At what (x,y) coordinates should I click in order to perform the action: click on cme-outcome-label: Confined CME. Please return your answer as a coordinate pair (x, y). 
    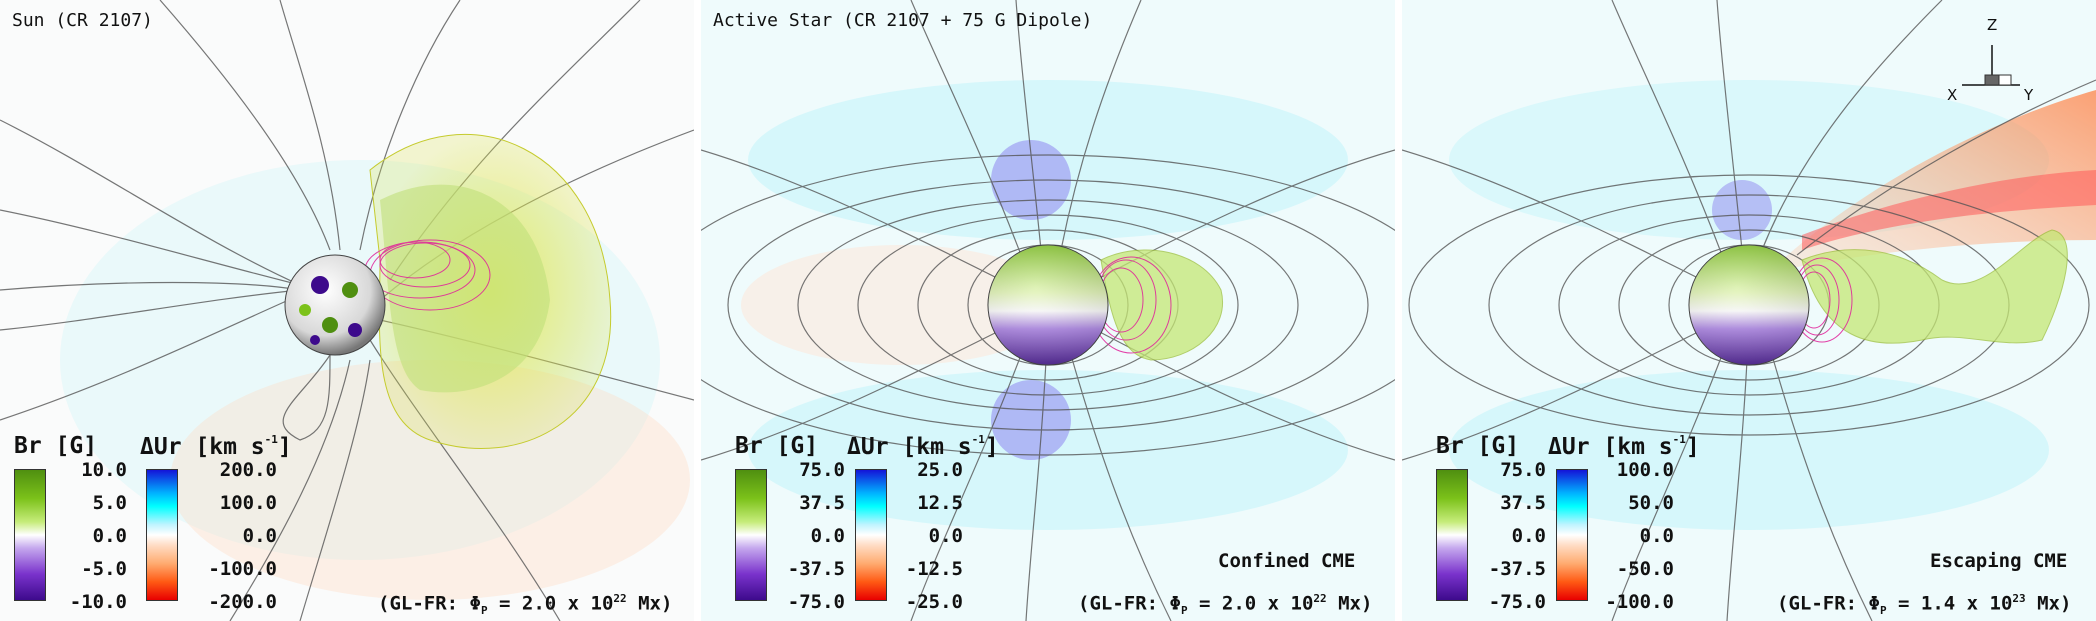
    Looking at the image, I should click on (1287, 561).